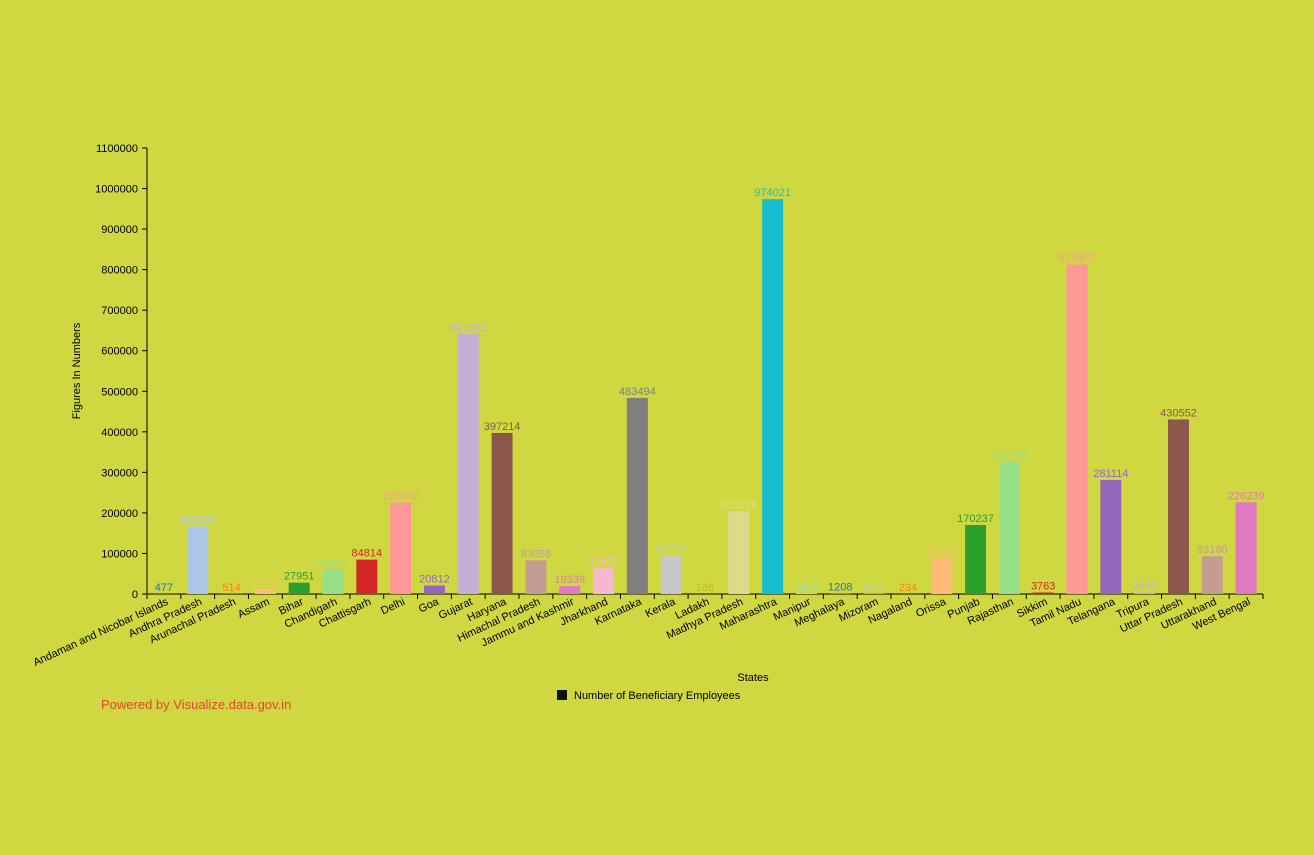 This screenshot has width=1314, height=855. Describe the element at coordinates (941, 552) in the screenshot. I see `data-label: 88210` at that location.